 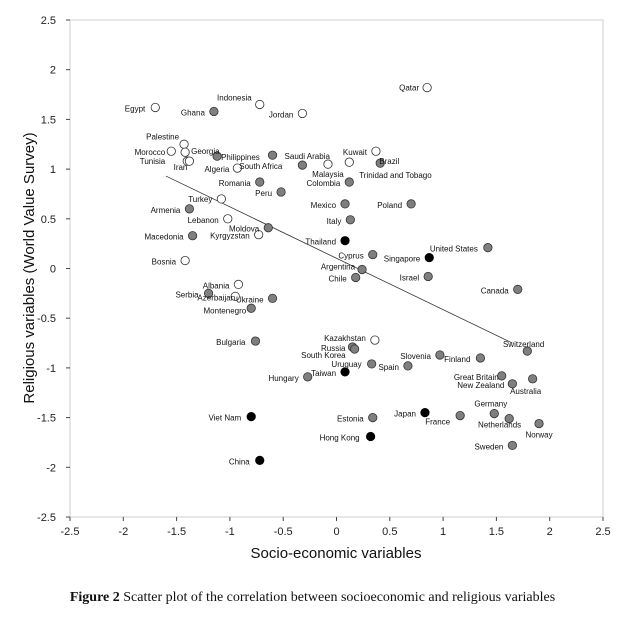 I want to click on point-label: Saudi Arabia, so click(x=308, y=156).